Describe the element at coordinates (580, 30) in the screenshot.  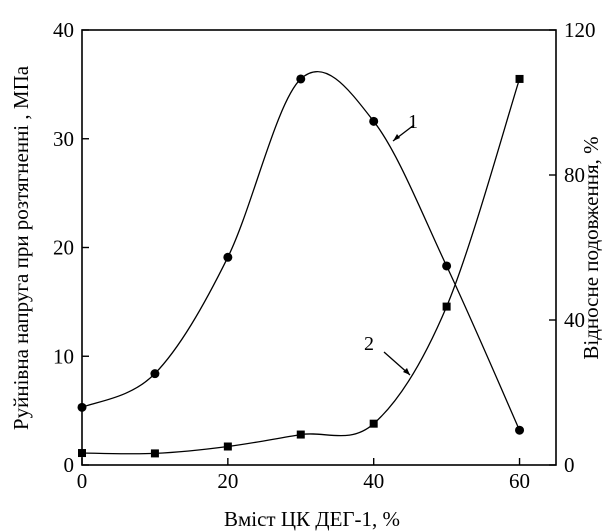
I see `y-tick-label-right: 120` at that location.